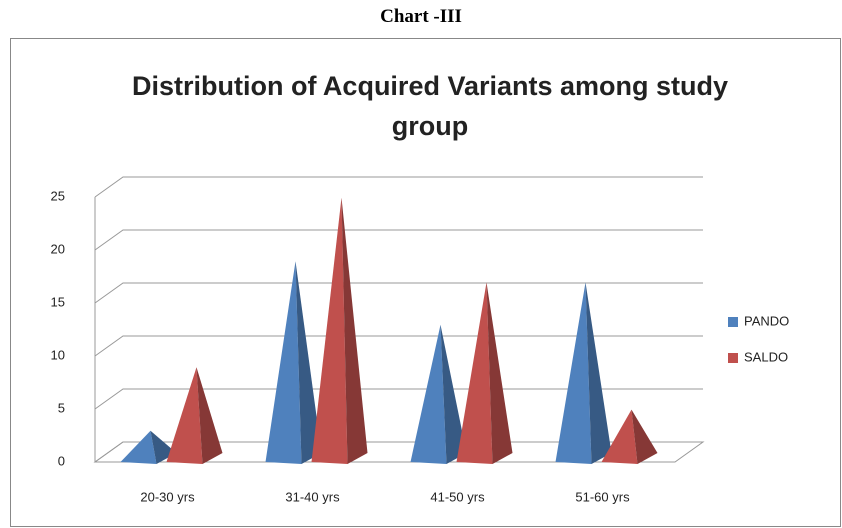 This screenshot has width=842, height=528. I want to click on x-tick-label: 51-60 yrs, so click(602, 496).